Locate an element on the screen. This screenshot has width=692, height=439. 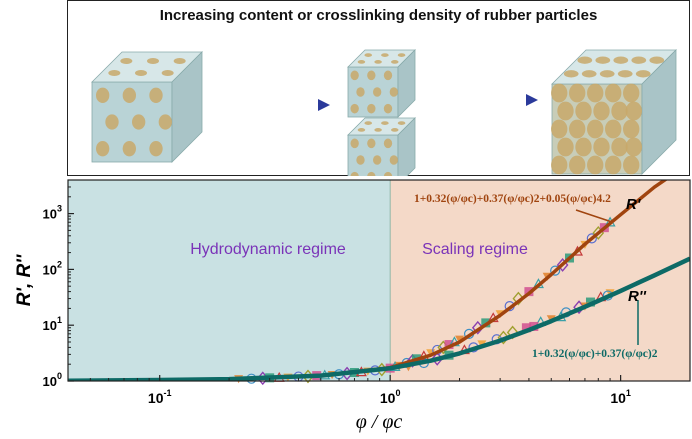
cube-intermediate-top-side-face is located at coordinates (406, 83).